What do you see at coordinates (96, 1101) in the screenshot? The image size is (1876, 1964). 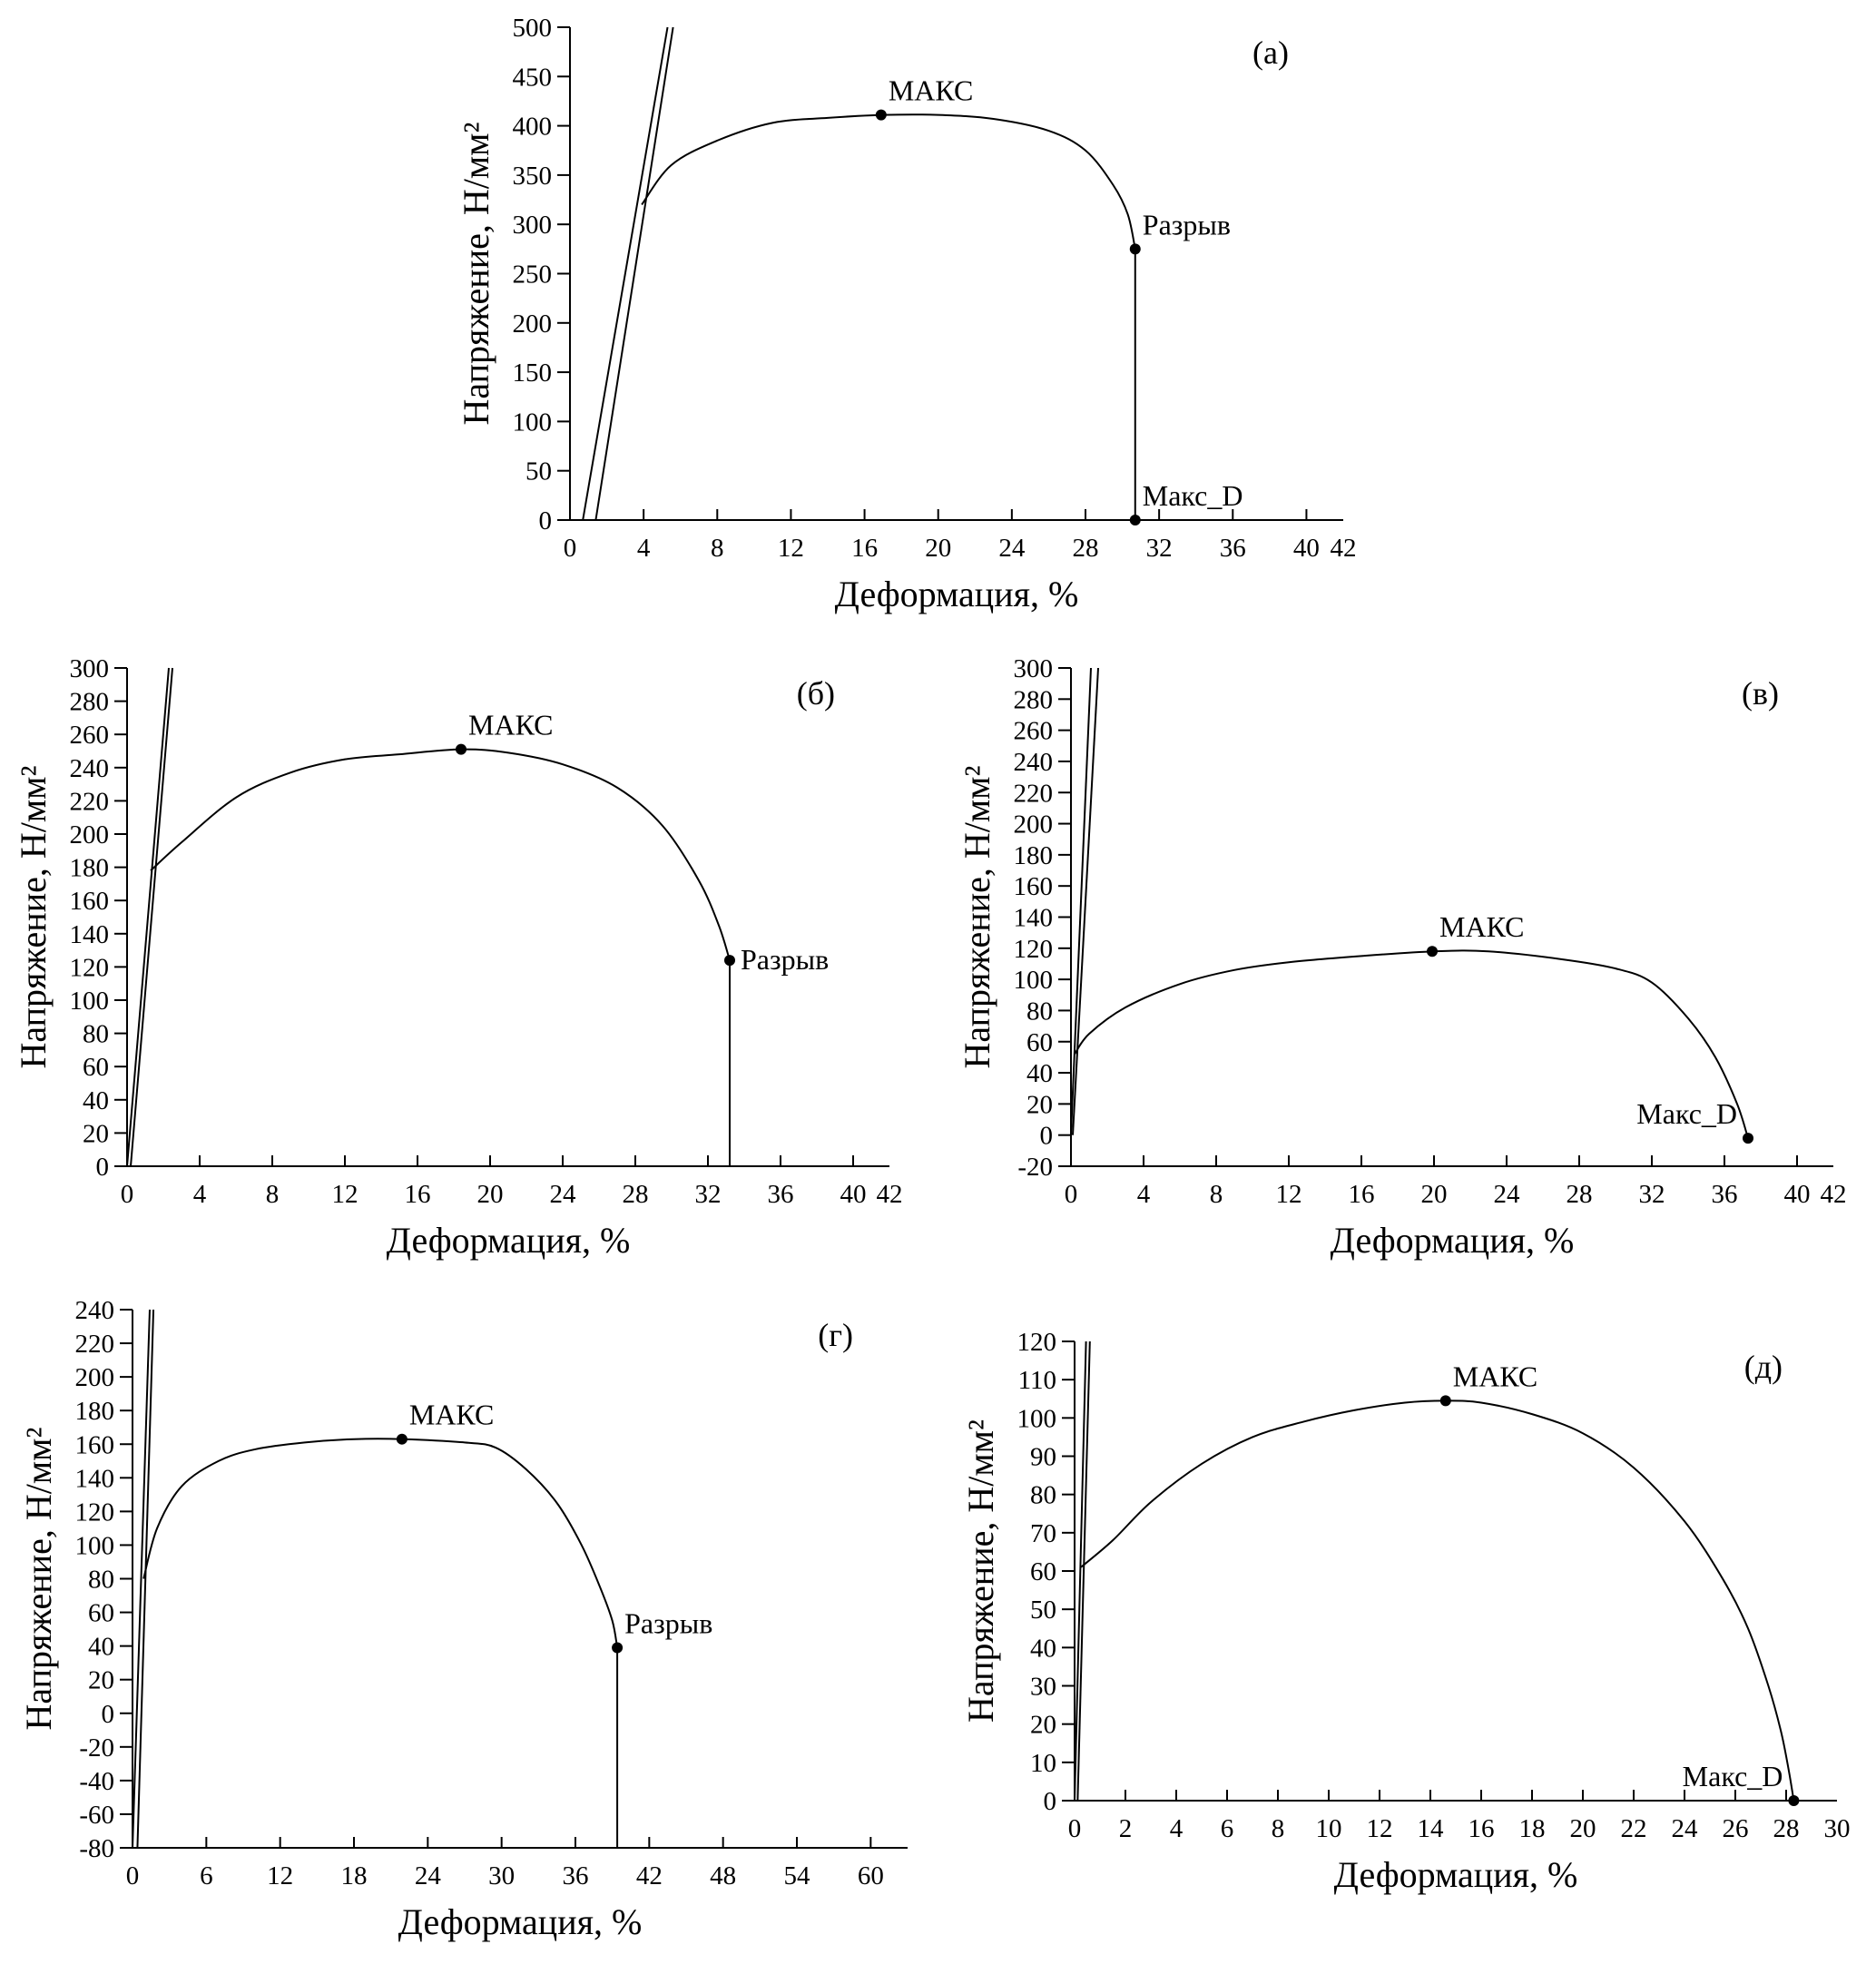 I see `y-tick-label: 40` at bounding box center [96, 1101].